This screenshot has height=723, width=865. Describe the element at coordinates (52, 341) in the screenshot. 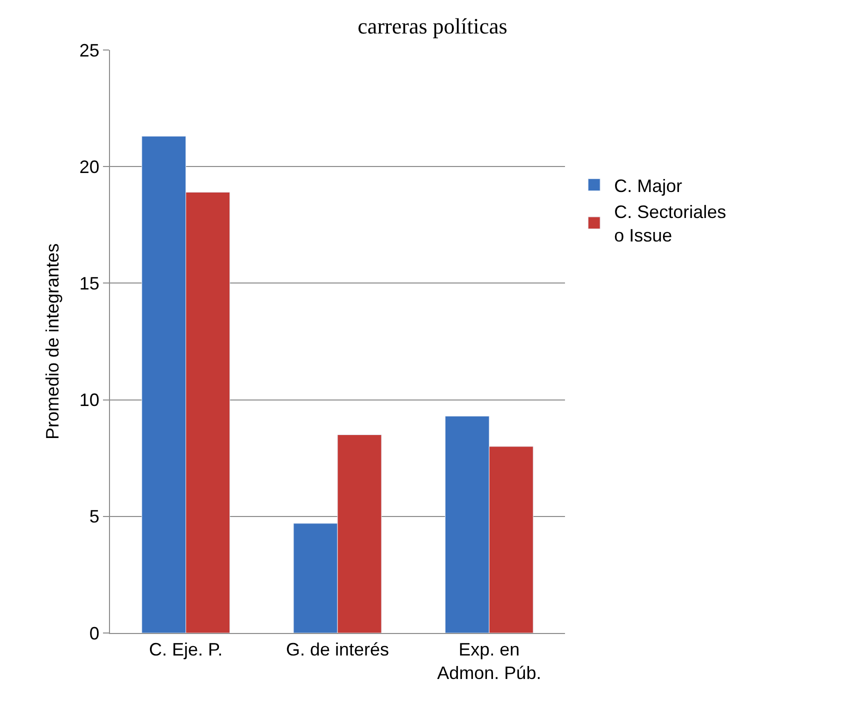

I see `y-axis-title: Promedio de integrantes` at that location.